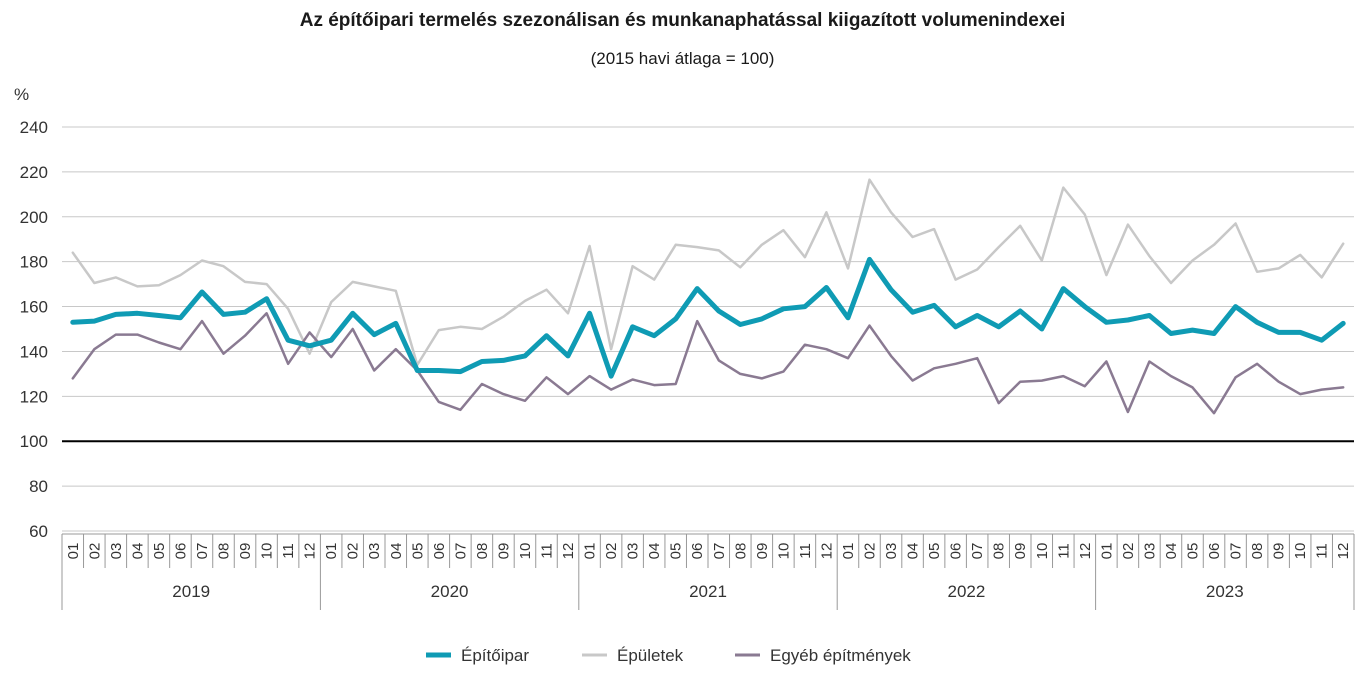 The width and height of the screenshot is (1365, 694). Describe the element at coordinates (34, 172) in the screenshot. I see `y-tick-label: 220` at that location.